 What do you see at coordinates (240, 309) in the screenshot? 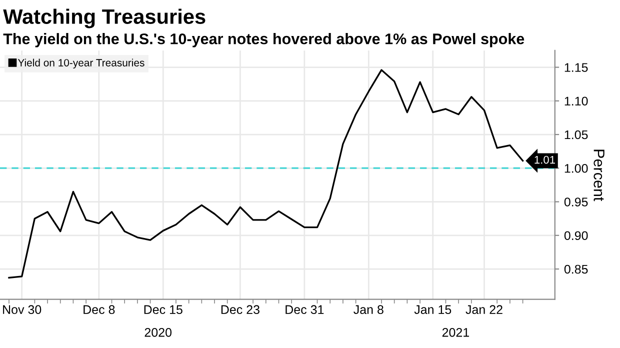
I see `x-tick-label: Dec 23` at bounding box center [240, 309].